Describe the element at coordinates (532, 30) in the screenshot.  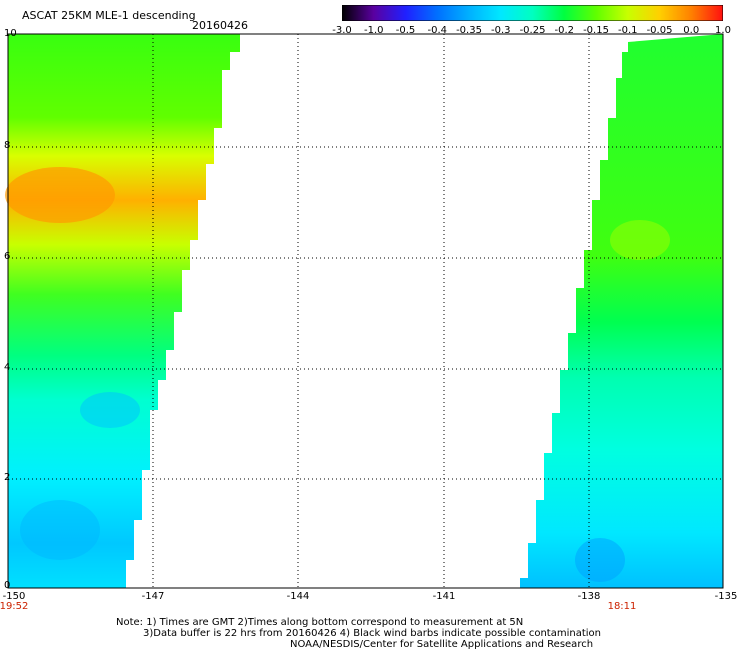
I see `colorbar-label: -0.25` at that location.